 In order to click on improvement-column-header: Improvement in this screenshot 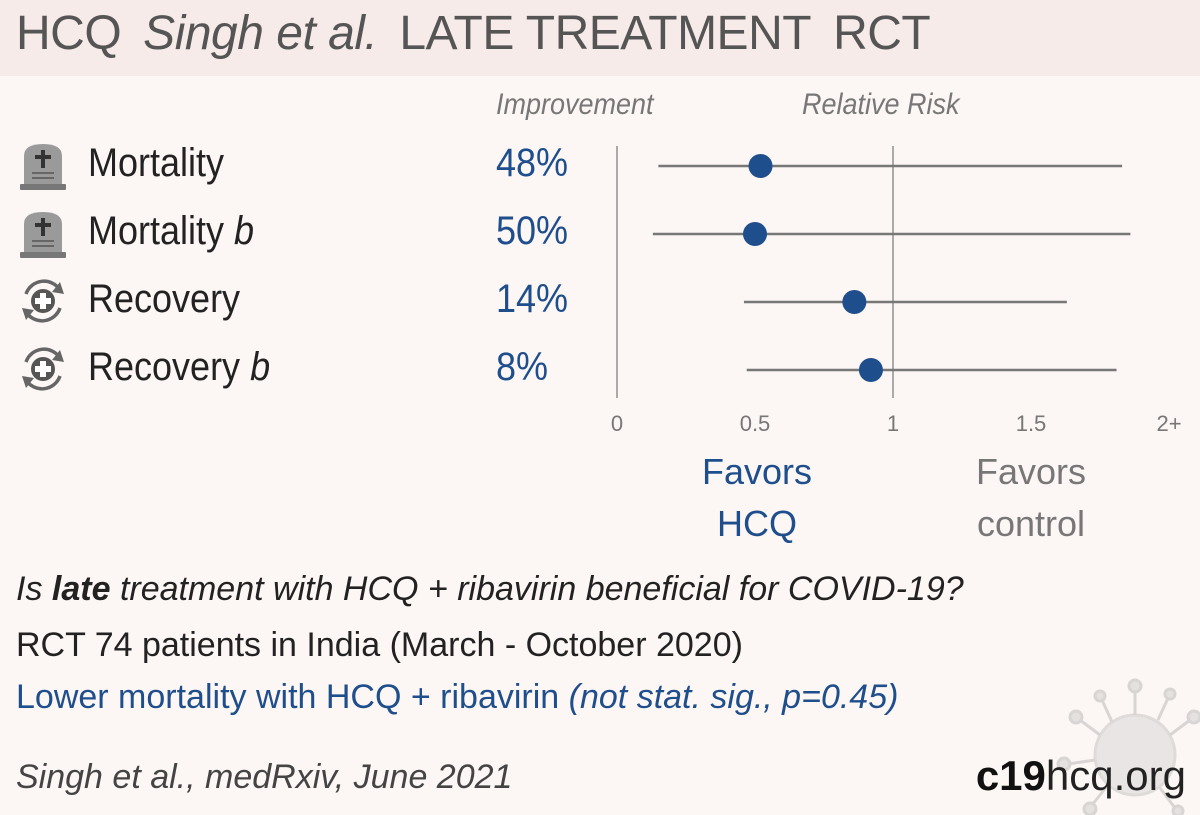, I will do `click(575, 104)`.